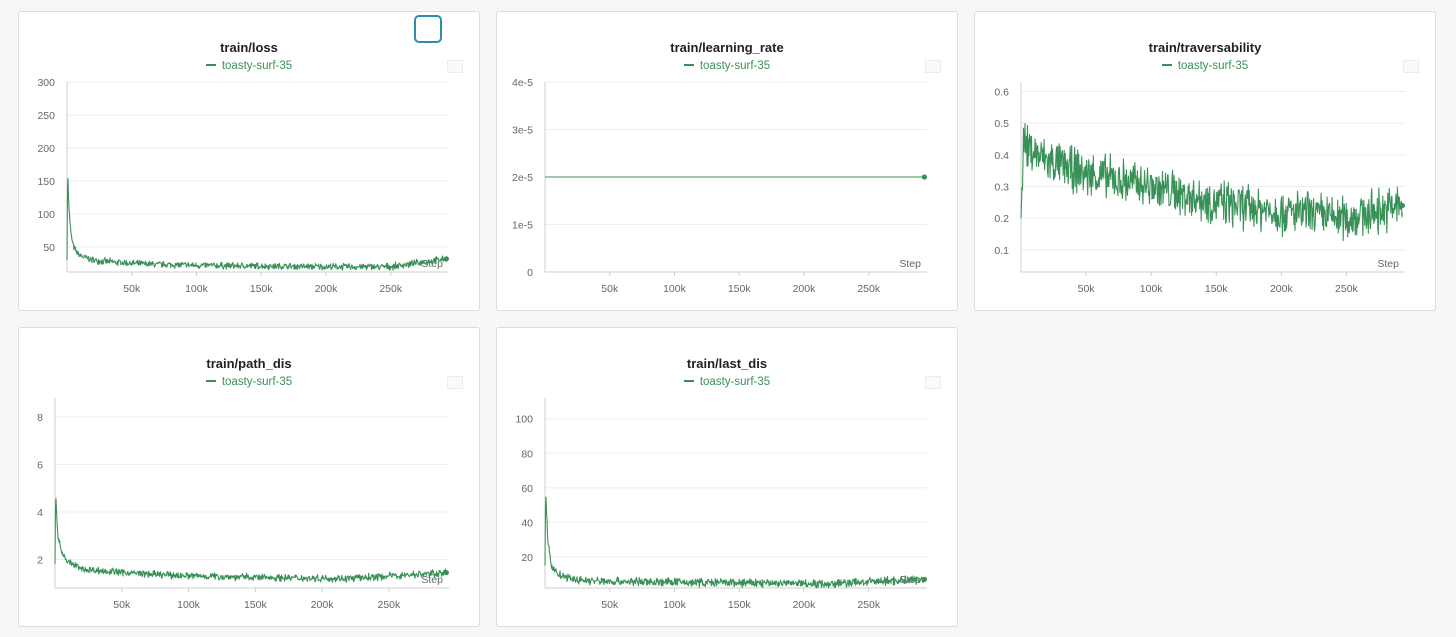 Image resolution: width=1456 pixels, height=637 pixels. I want to click on y-tick-label: 2e-5, so click(522, 178).